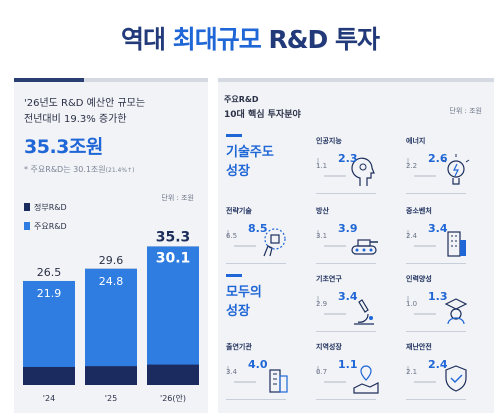 The width and height of the screenshot is (500, 420). I want to click on focus-card-label: 중소벤처, so click(419, 211).